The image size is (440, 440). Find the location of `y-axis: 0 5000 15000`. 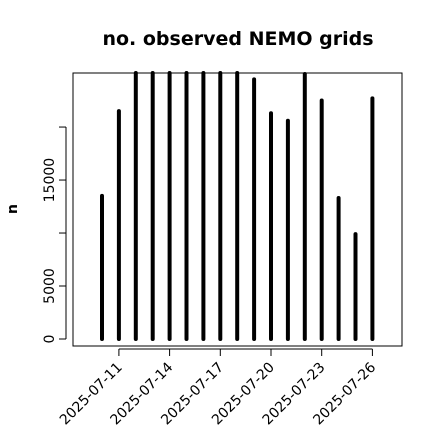

y-axis: 0 5000 15000 is located at coordinates (54, 235).